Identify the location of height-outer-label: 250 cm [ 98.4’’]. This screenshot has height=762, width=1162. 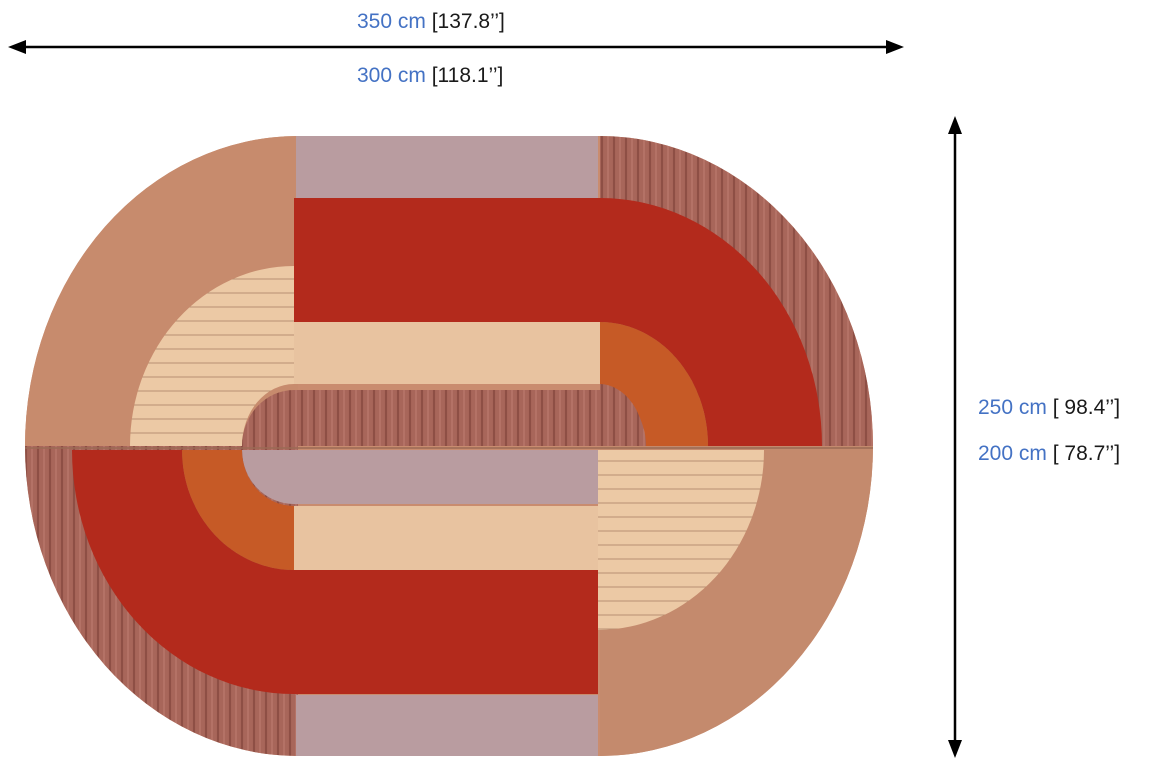
(1049, 408).